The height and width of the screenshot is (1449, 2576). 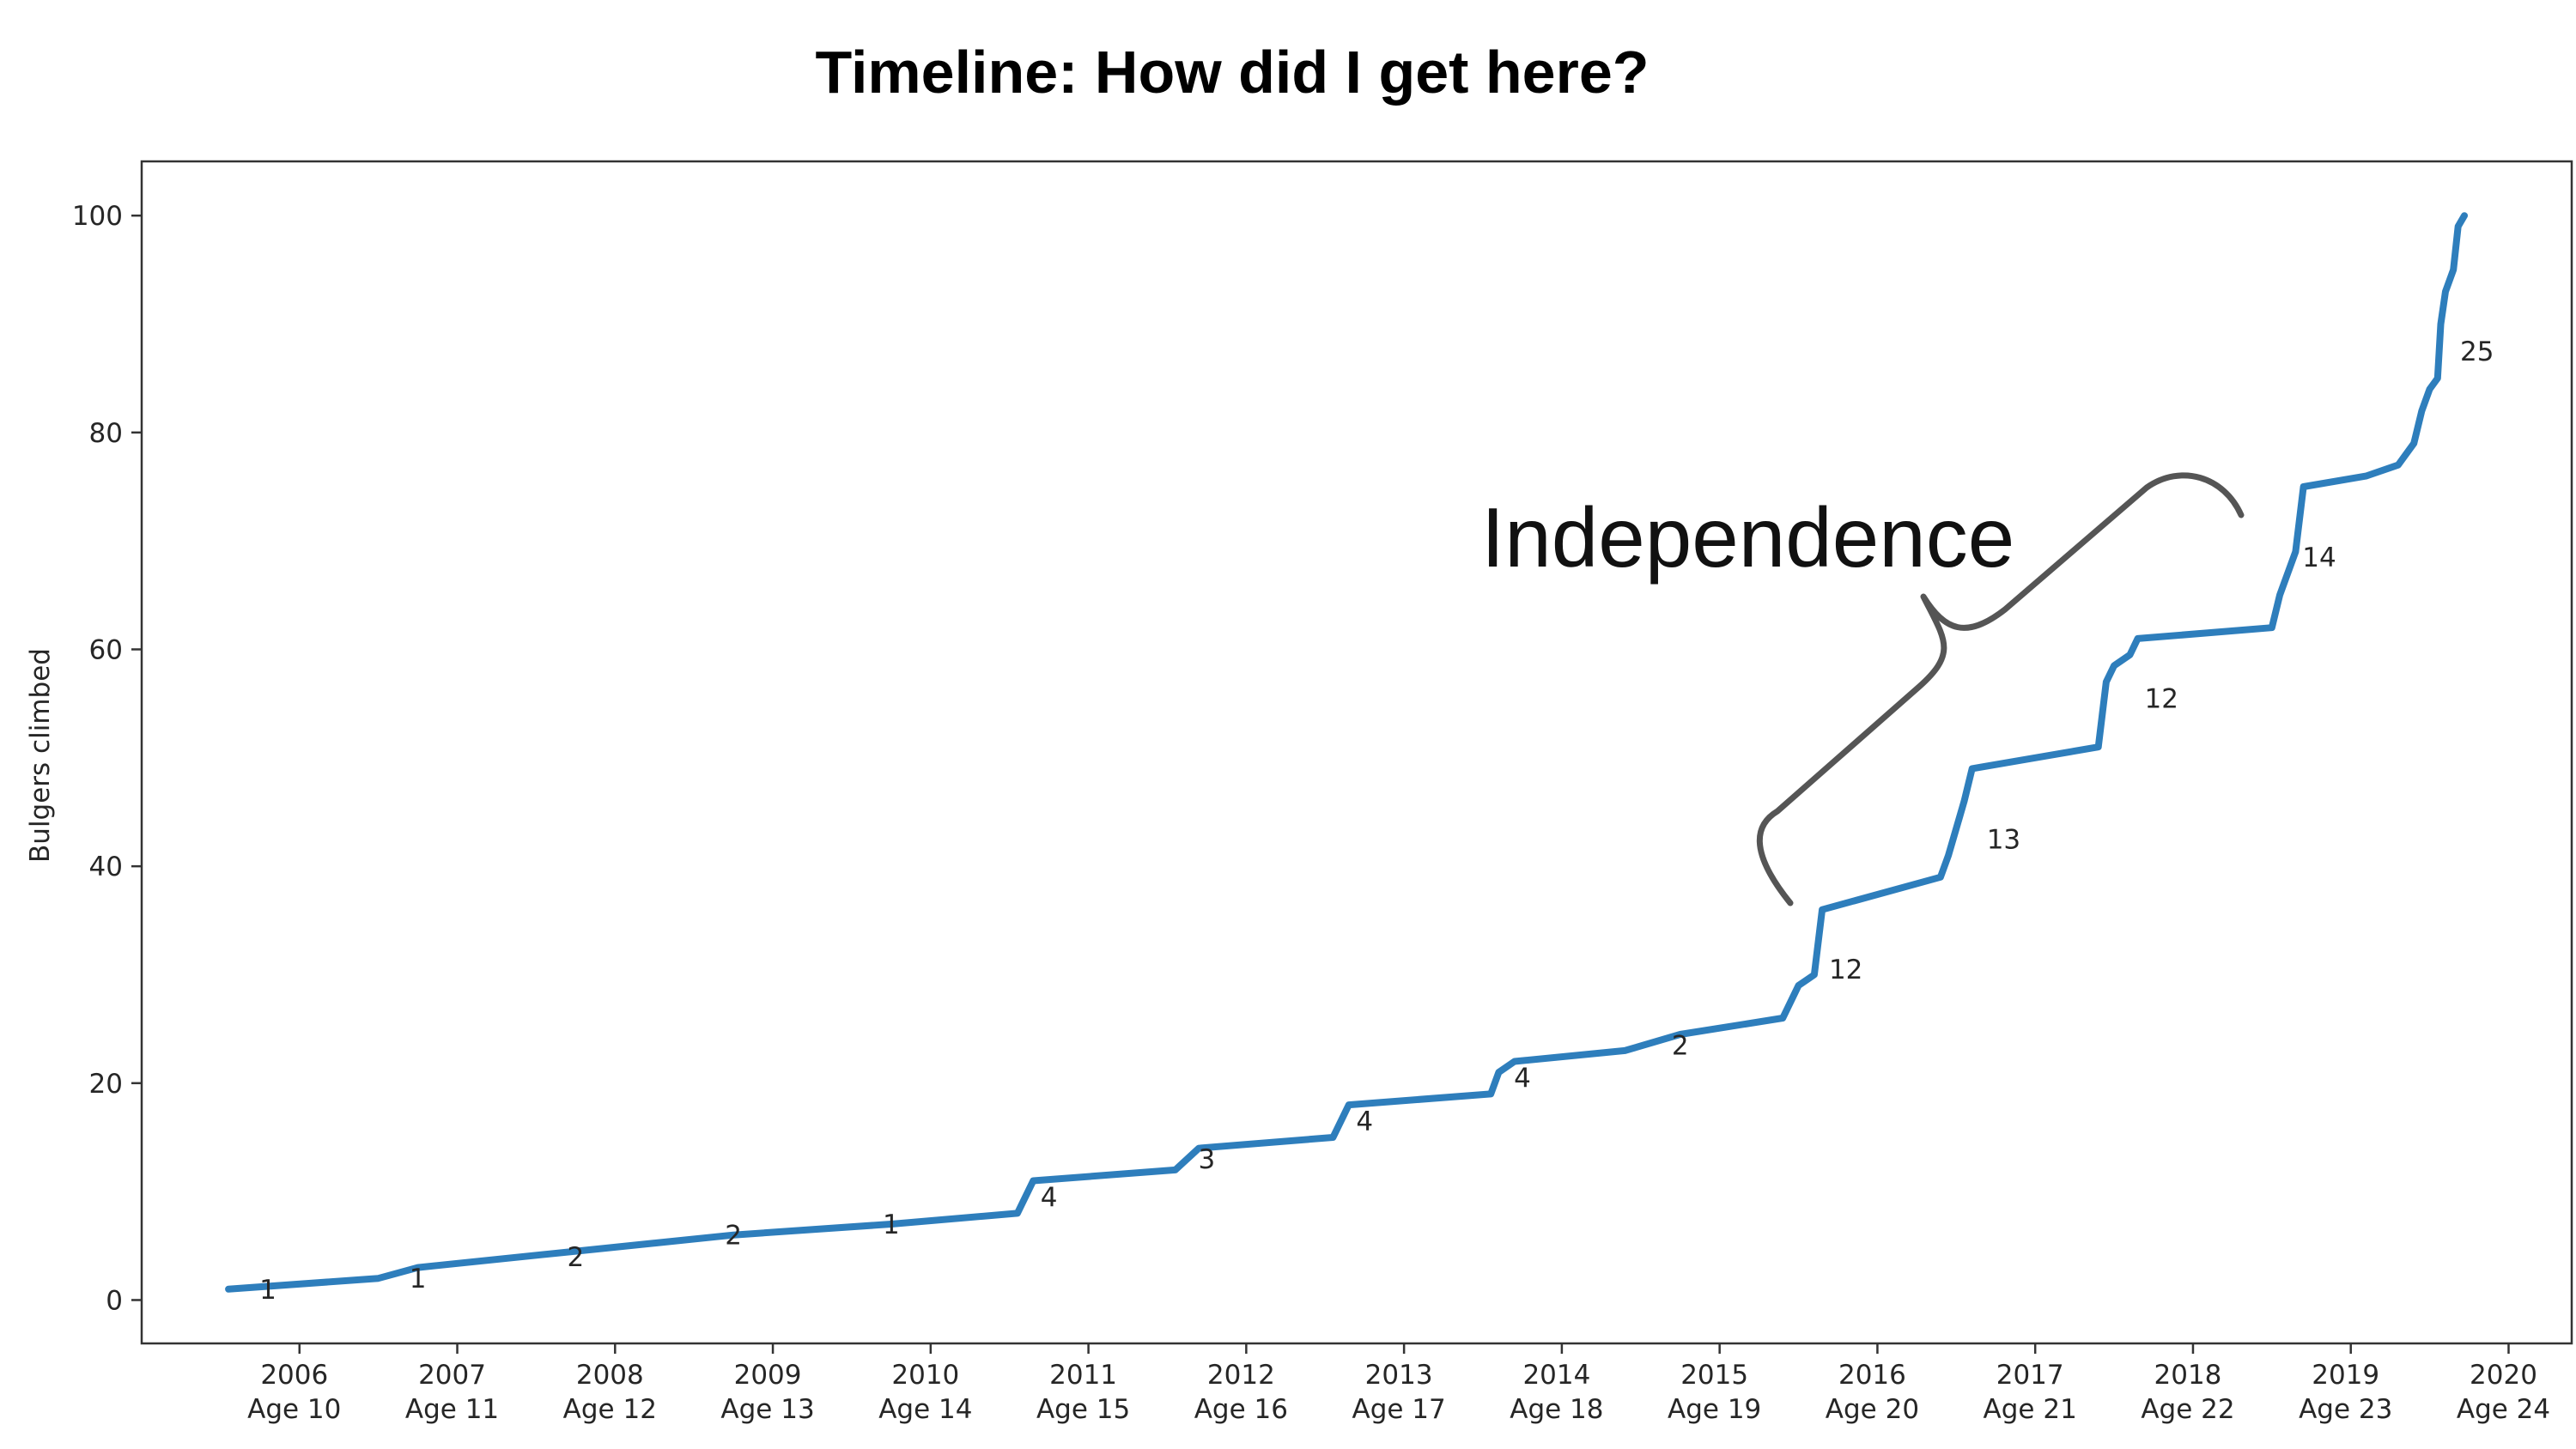 I want to click on x-tick-year: 2006, so click(x=294, y=1375).